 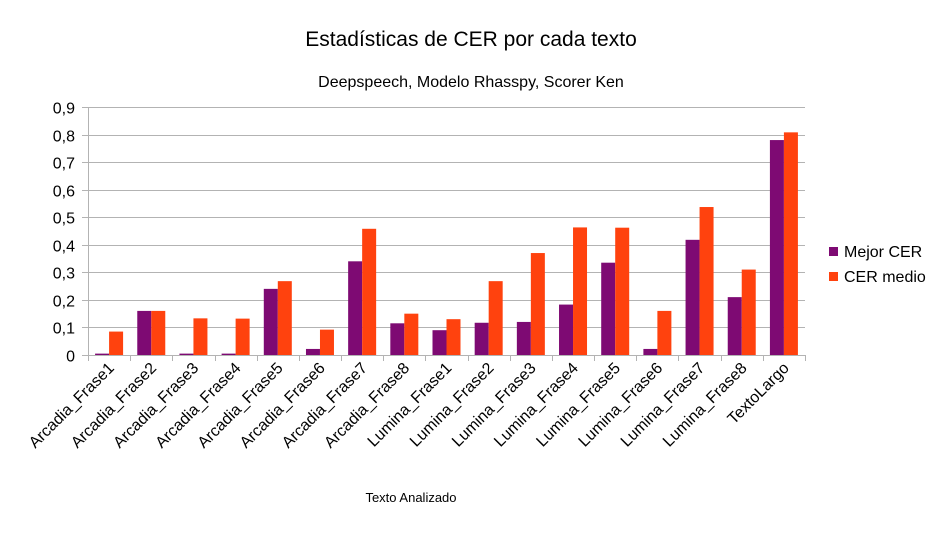 I want to click on chart-subtitle: Deepspeech, Modelo Rhasspy, Scorer Ken, so click(x=471, y=82).